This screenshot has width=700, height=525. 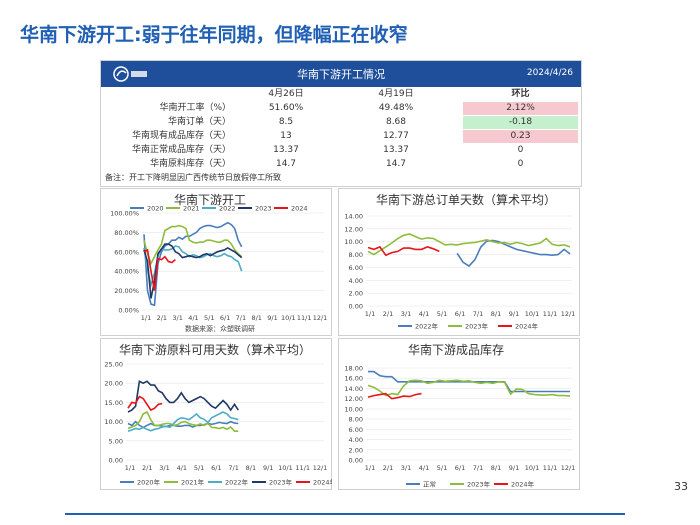 I want to click on y-tick-label: 40.00%, so click(x=126, y=272).